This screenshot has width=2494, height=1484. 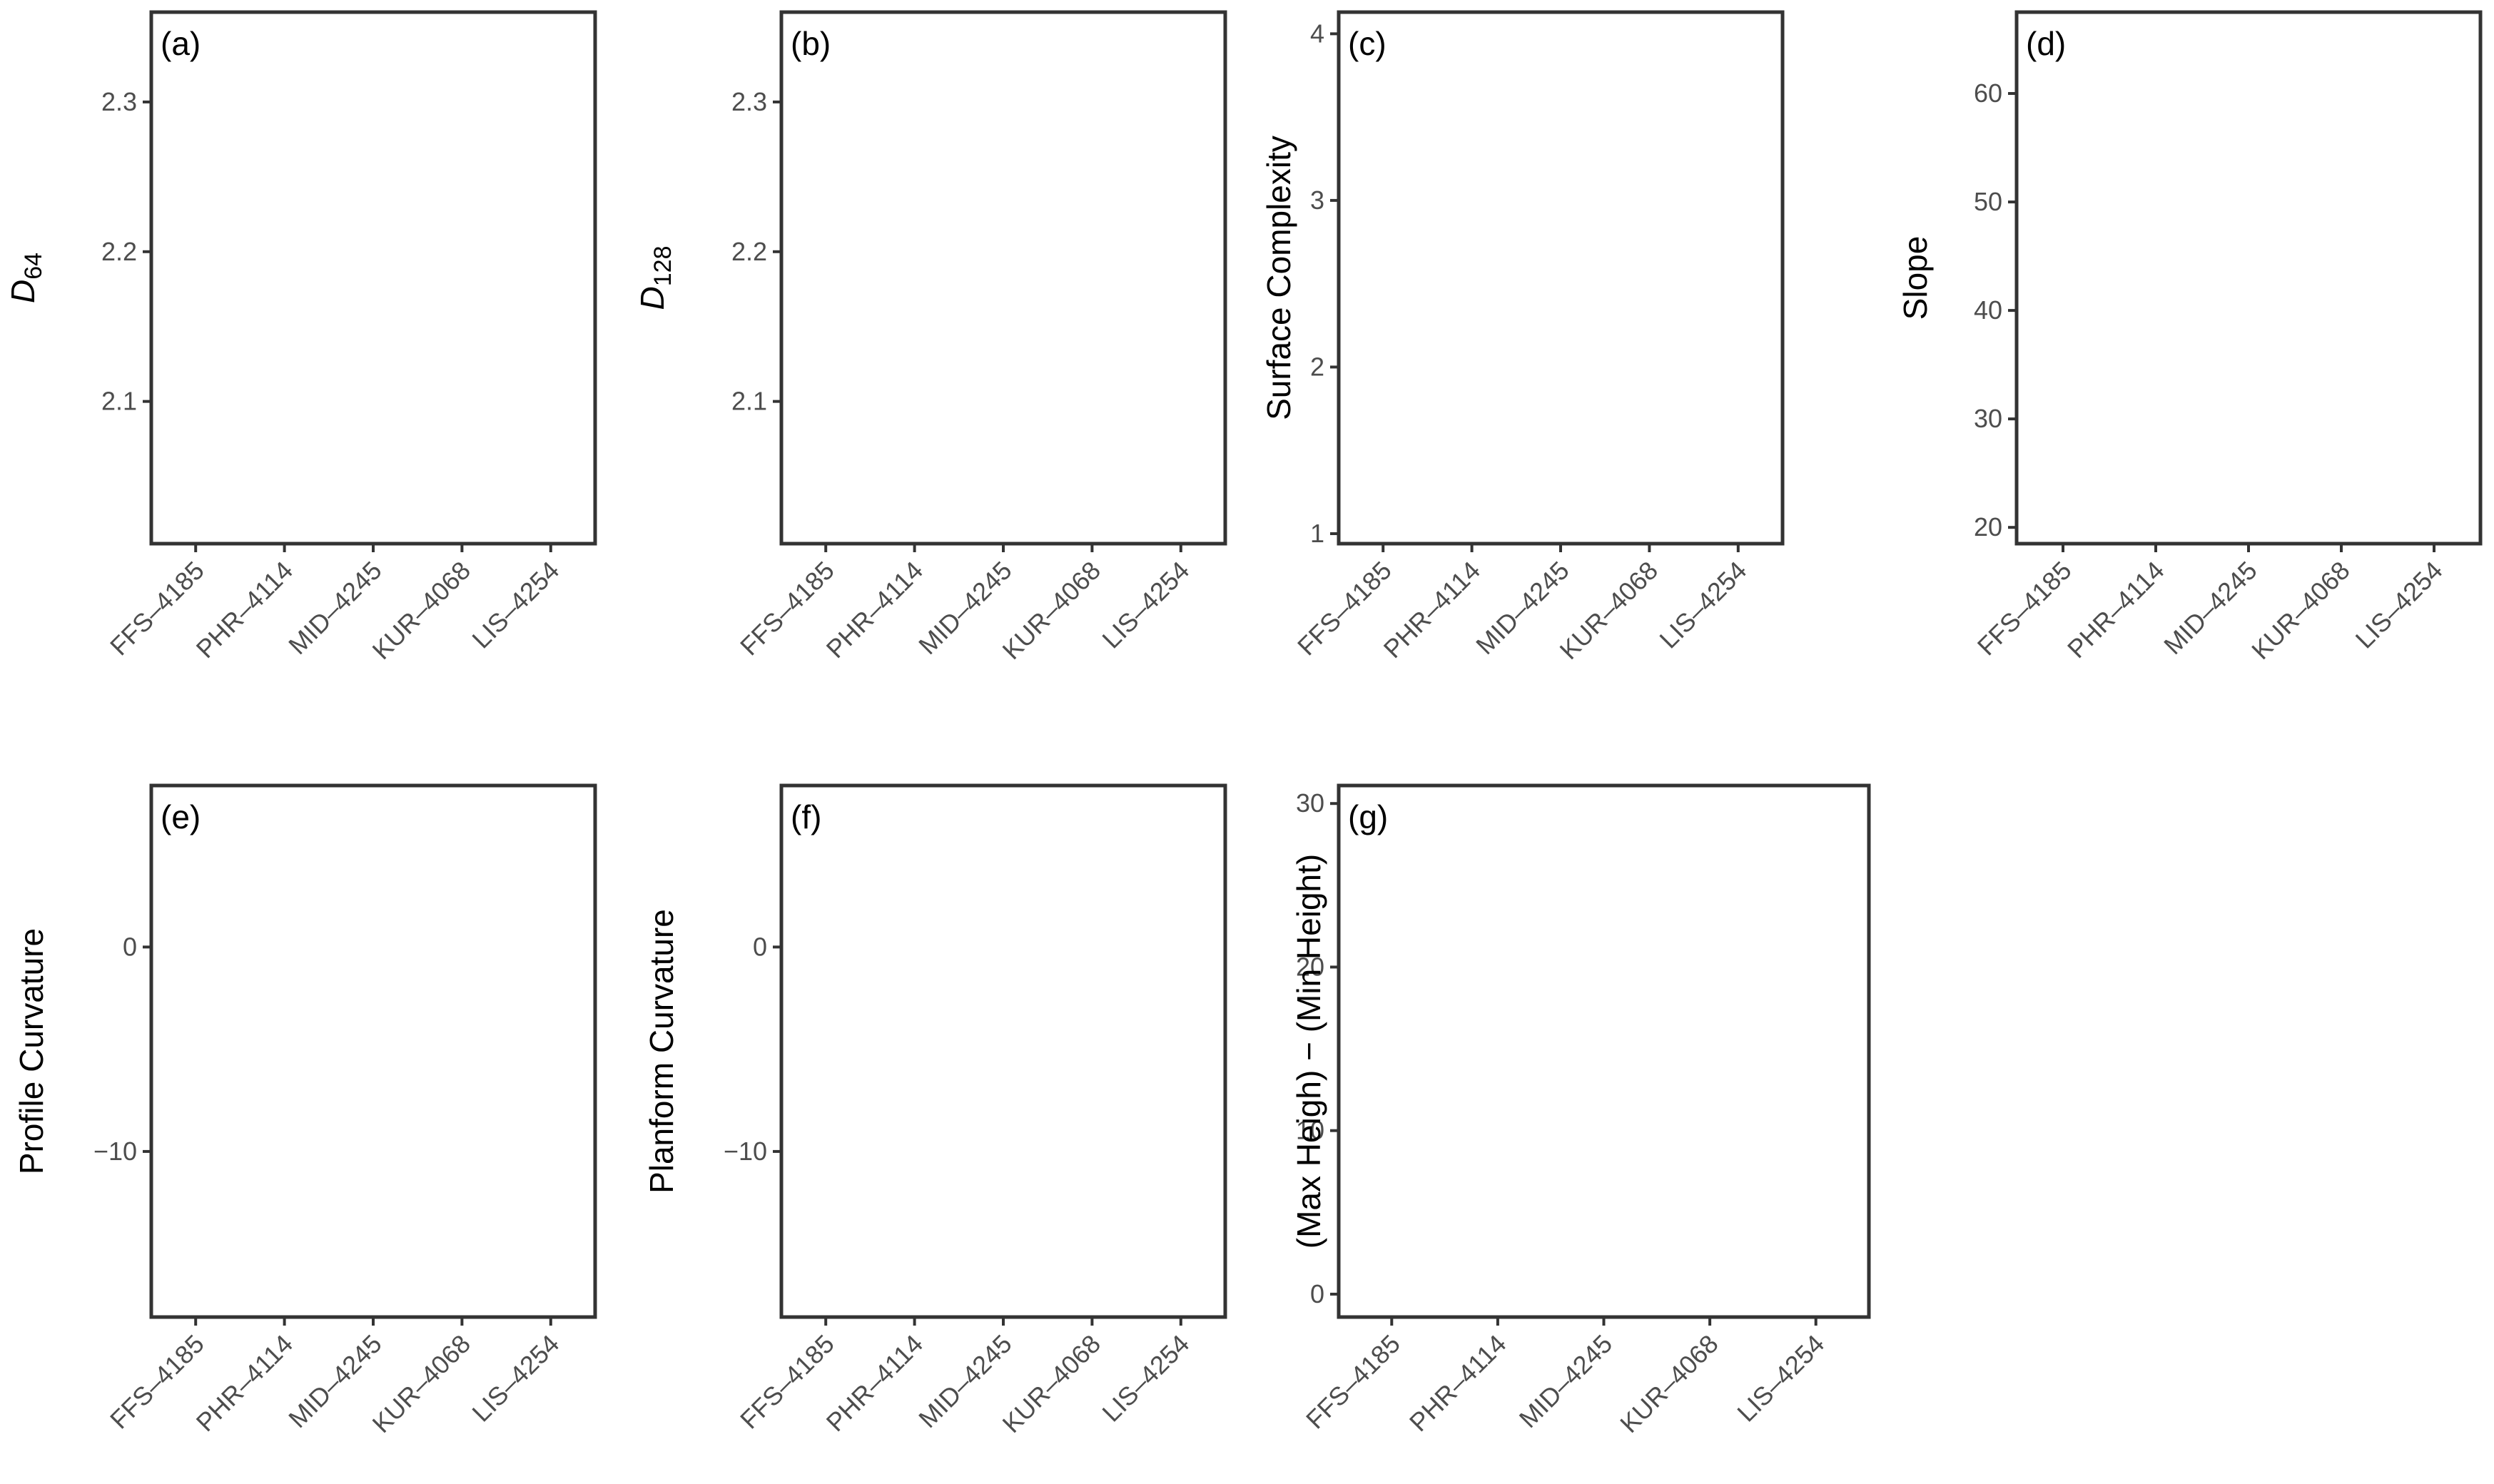 What do you see at coordinates (661, 1051) in the screenshot?
I see `y-axis-title: Planform Curvature` at bounding box center [661, 1051].